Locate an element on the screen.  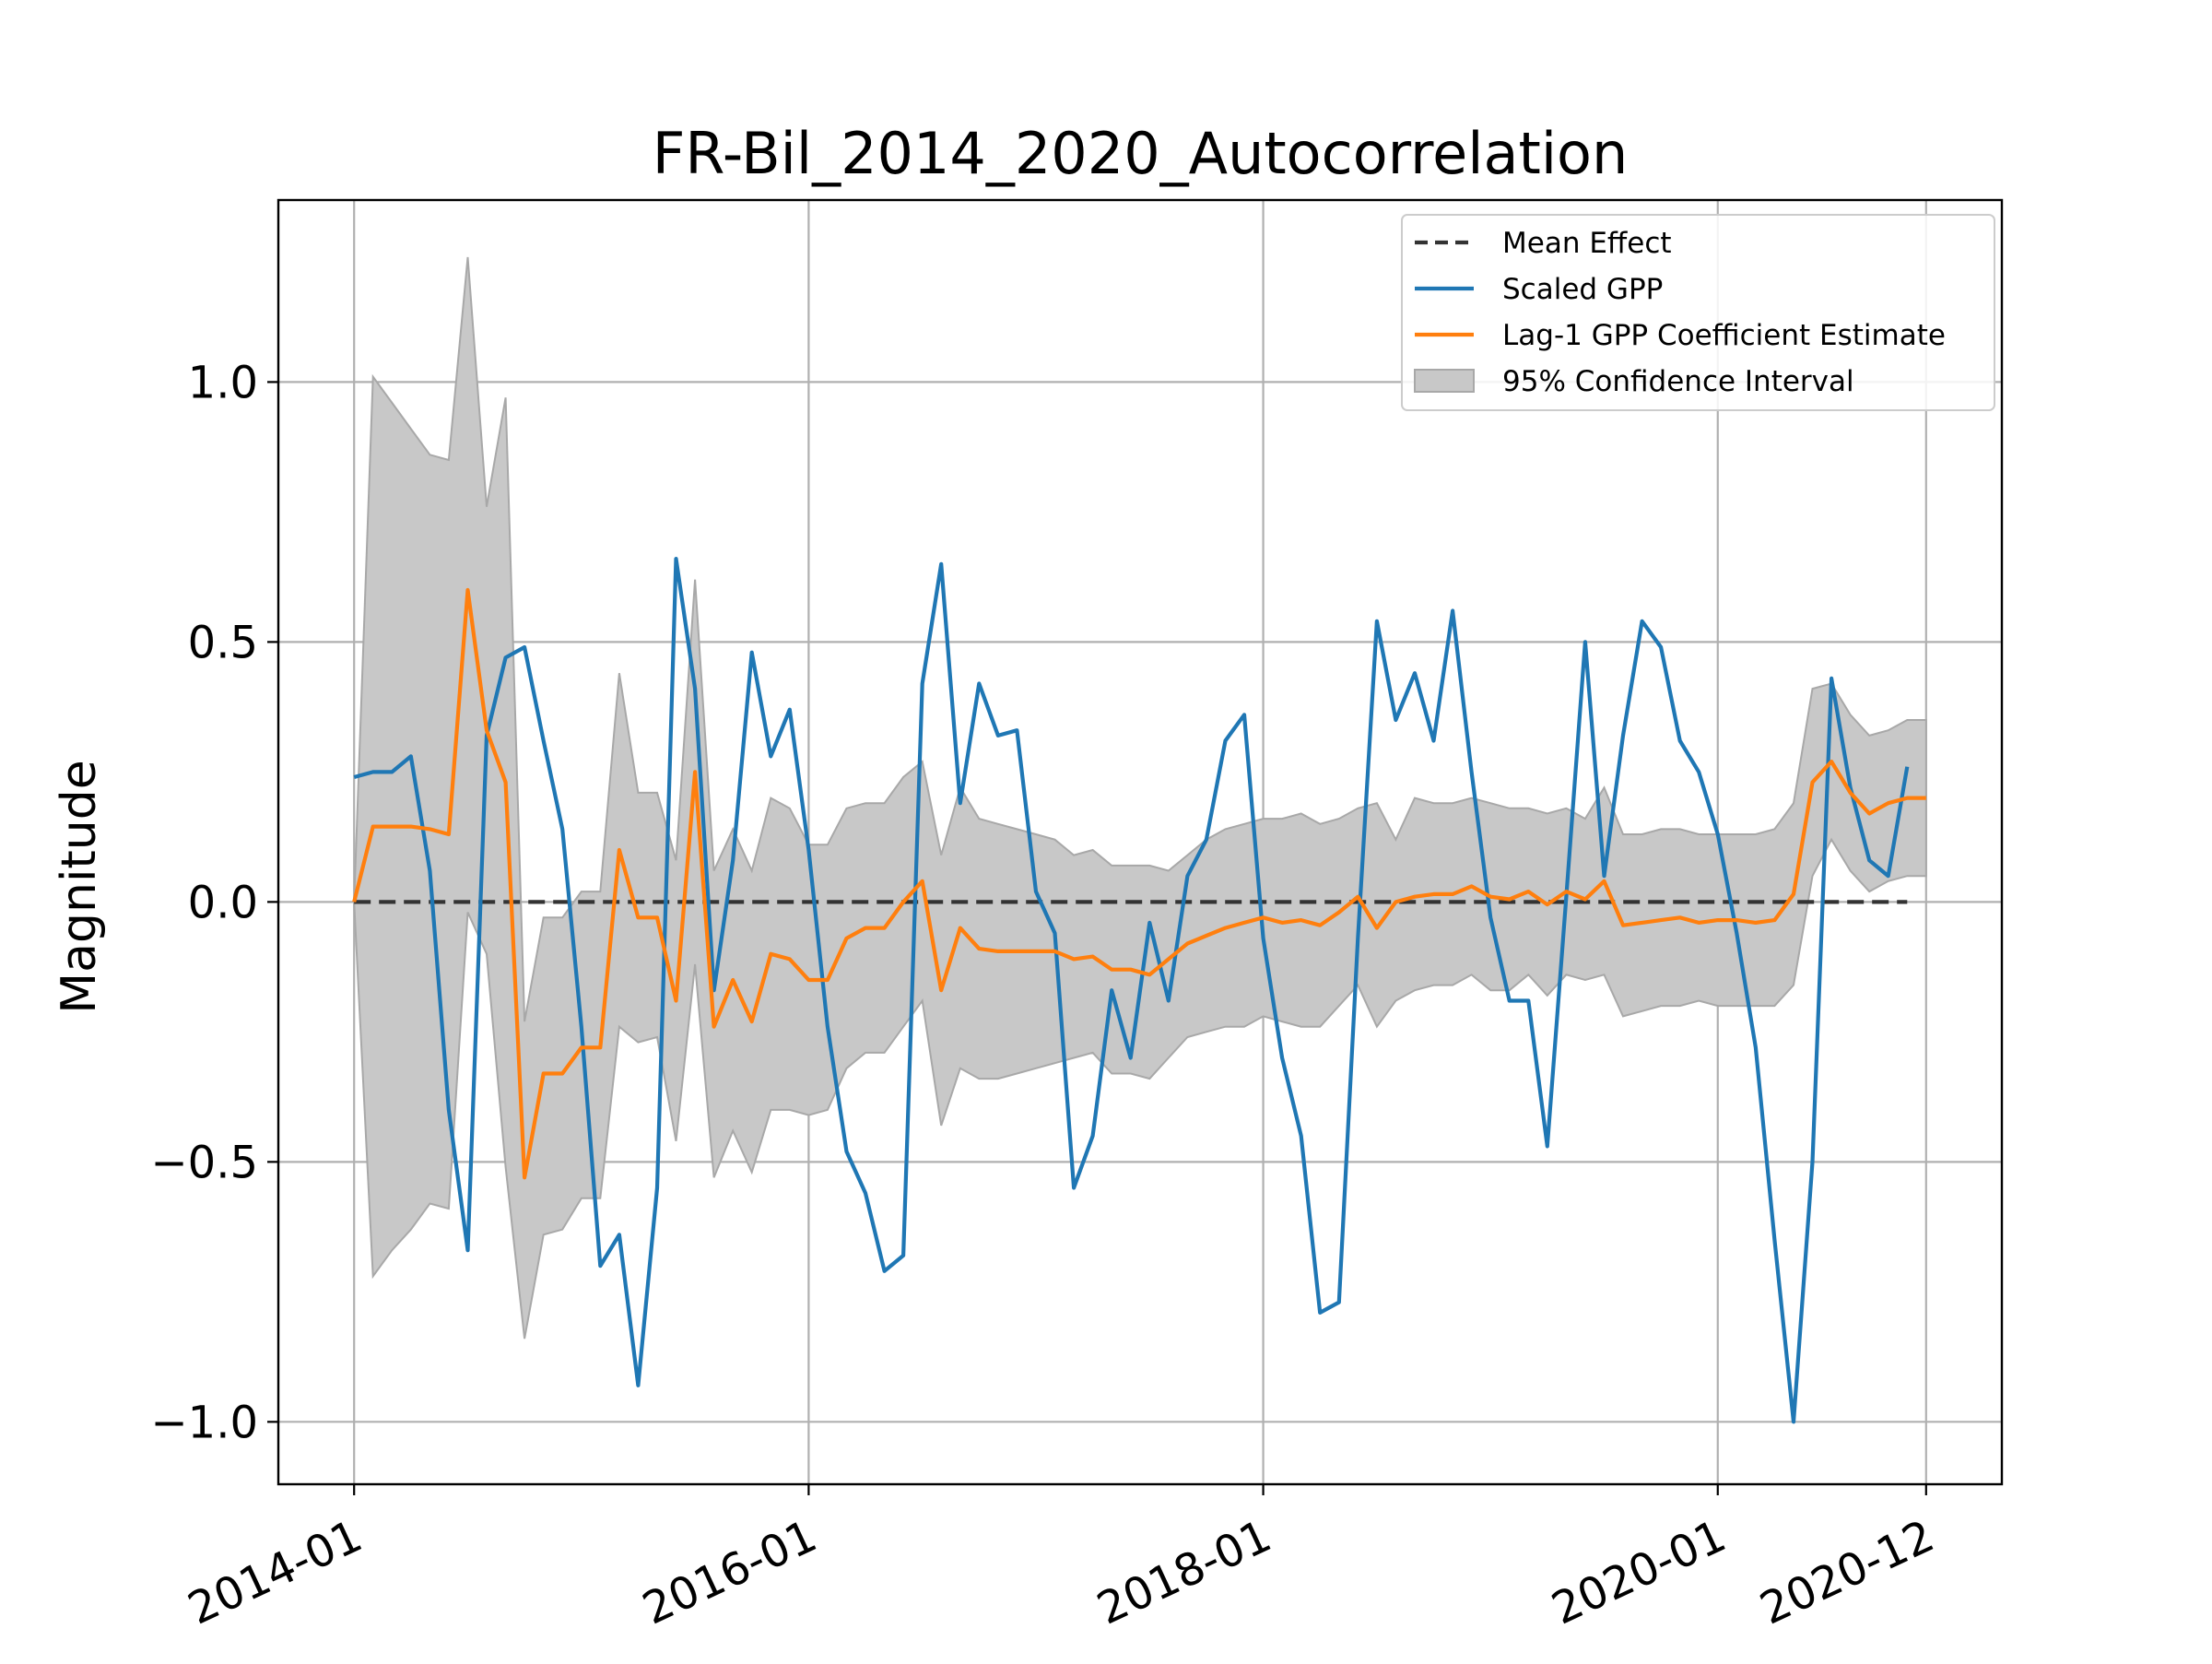
legend-entry-label: 95% Confidence Interval is located at coordinates (1678, 381).